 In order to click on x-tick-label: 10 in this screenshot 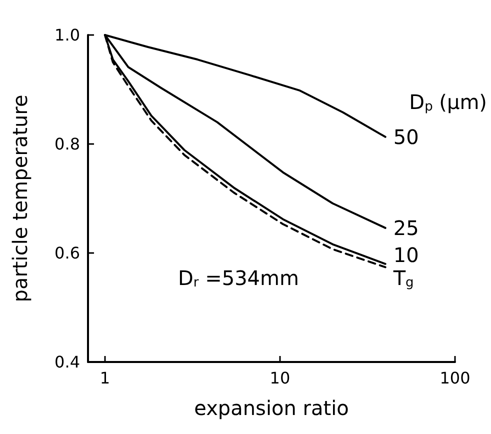, I will do `click(280, 378)`.